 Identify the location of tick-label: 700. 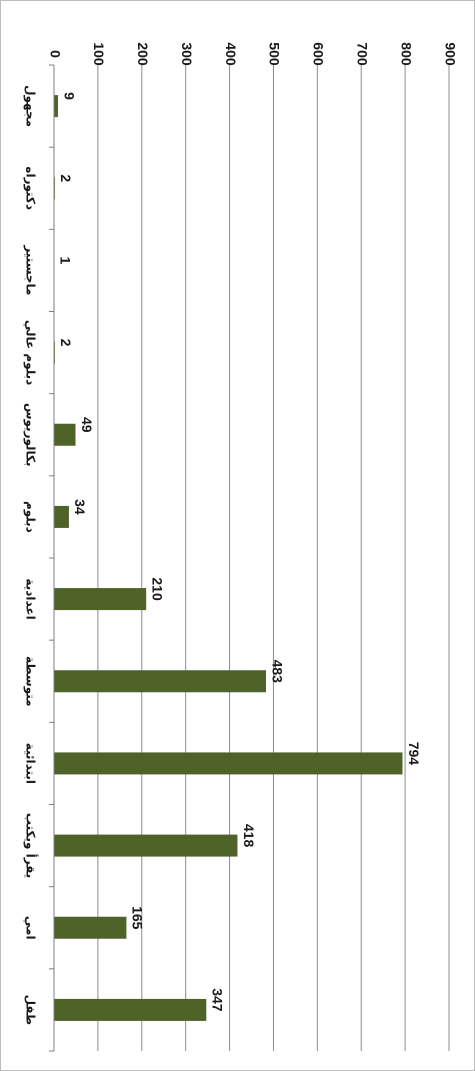
(363, 54).